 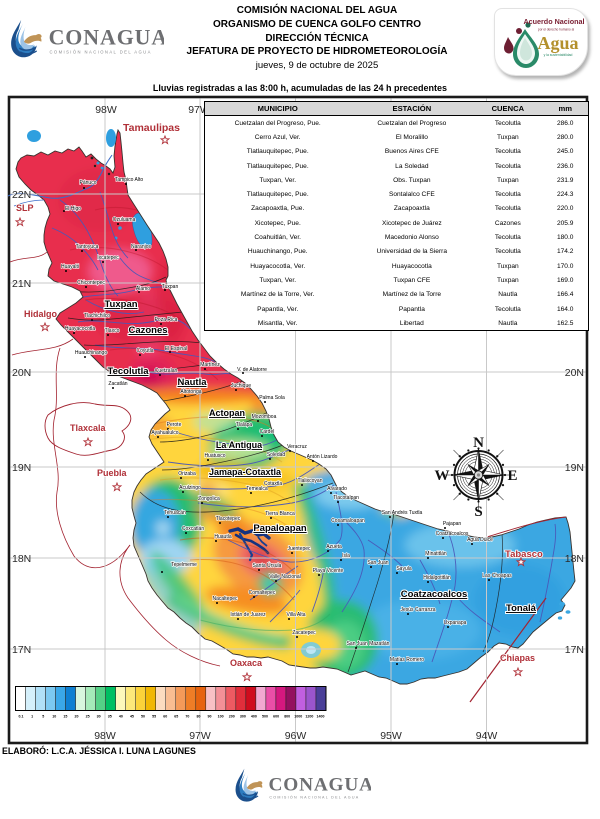 What do you see at coordinates (574, 559) in the screenshot?
I see `svg-text: 18N` at bounding box center [574, 559].